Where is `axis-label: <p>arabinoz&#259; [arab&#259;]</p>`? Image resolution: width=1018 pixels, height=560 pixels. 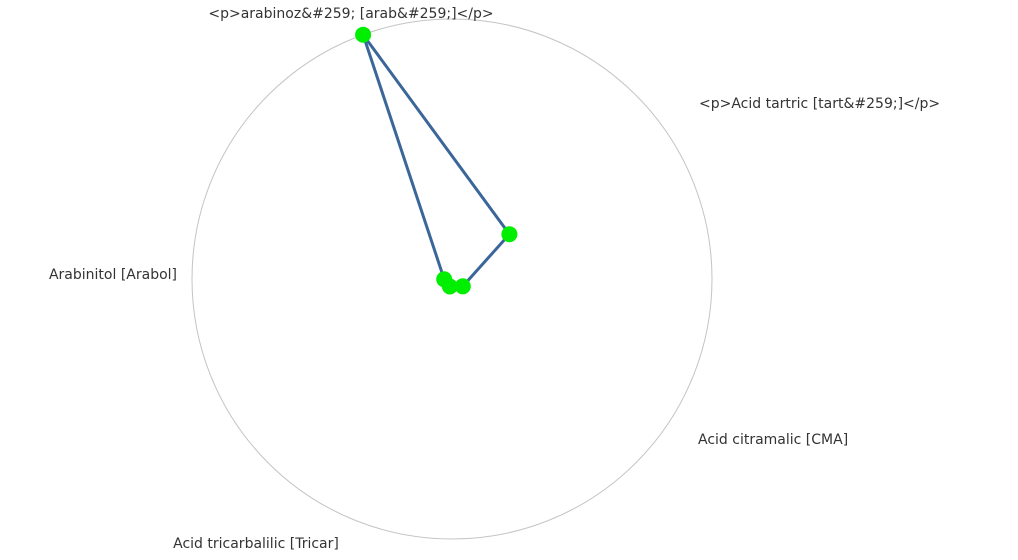
axis-label: <p>arabinoz&#259; [arab&#259;]</p> is located at coordinates (350, 14).